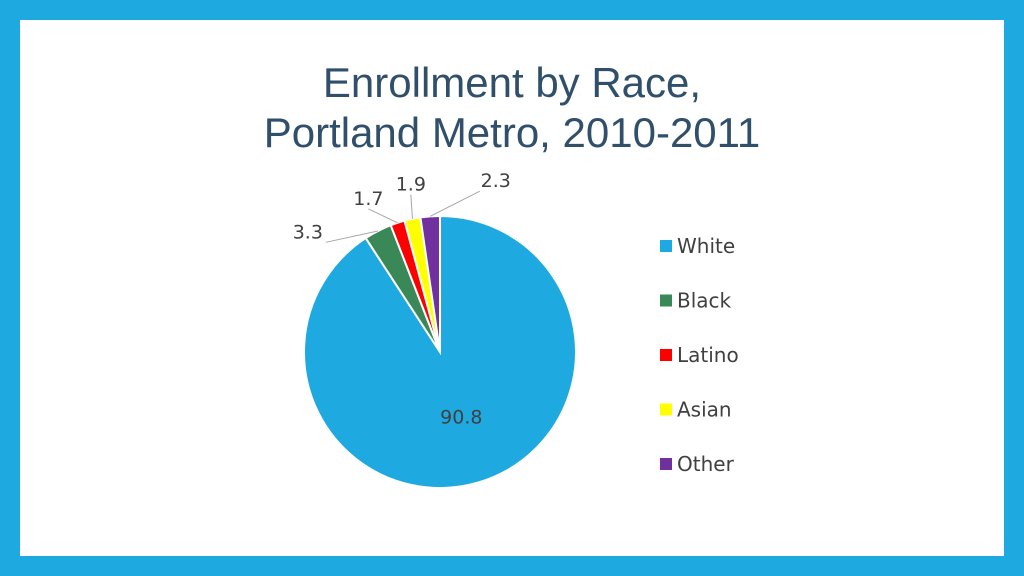 This screenshot has height=576, width=1024. What do you see at coordinates (708, 355) in the screenshot?
I see `legend-label-latino: Latino` at bounding box center [708, 355].